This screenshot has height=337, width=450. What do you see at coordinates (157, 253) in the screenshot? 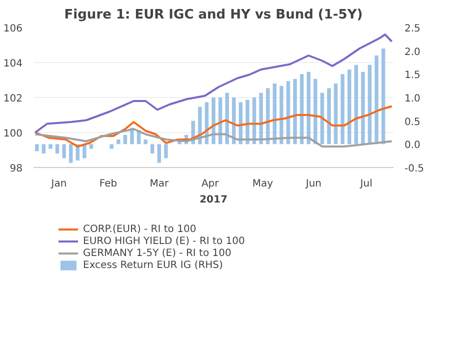
I see `legend-label: GERMANY 1-5Y (E) - RI to 100` at bounding box center [157, 253].